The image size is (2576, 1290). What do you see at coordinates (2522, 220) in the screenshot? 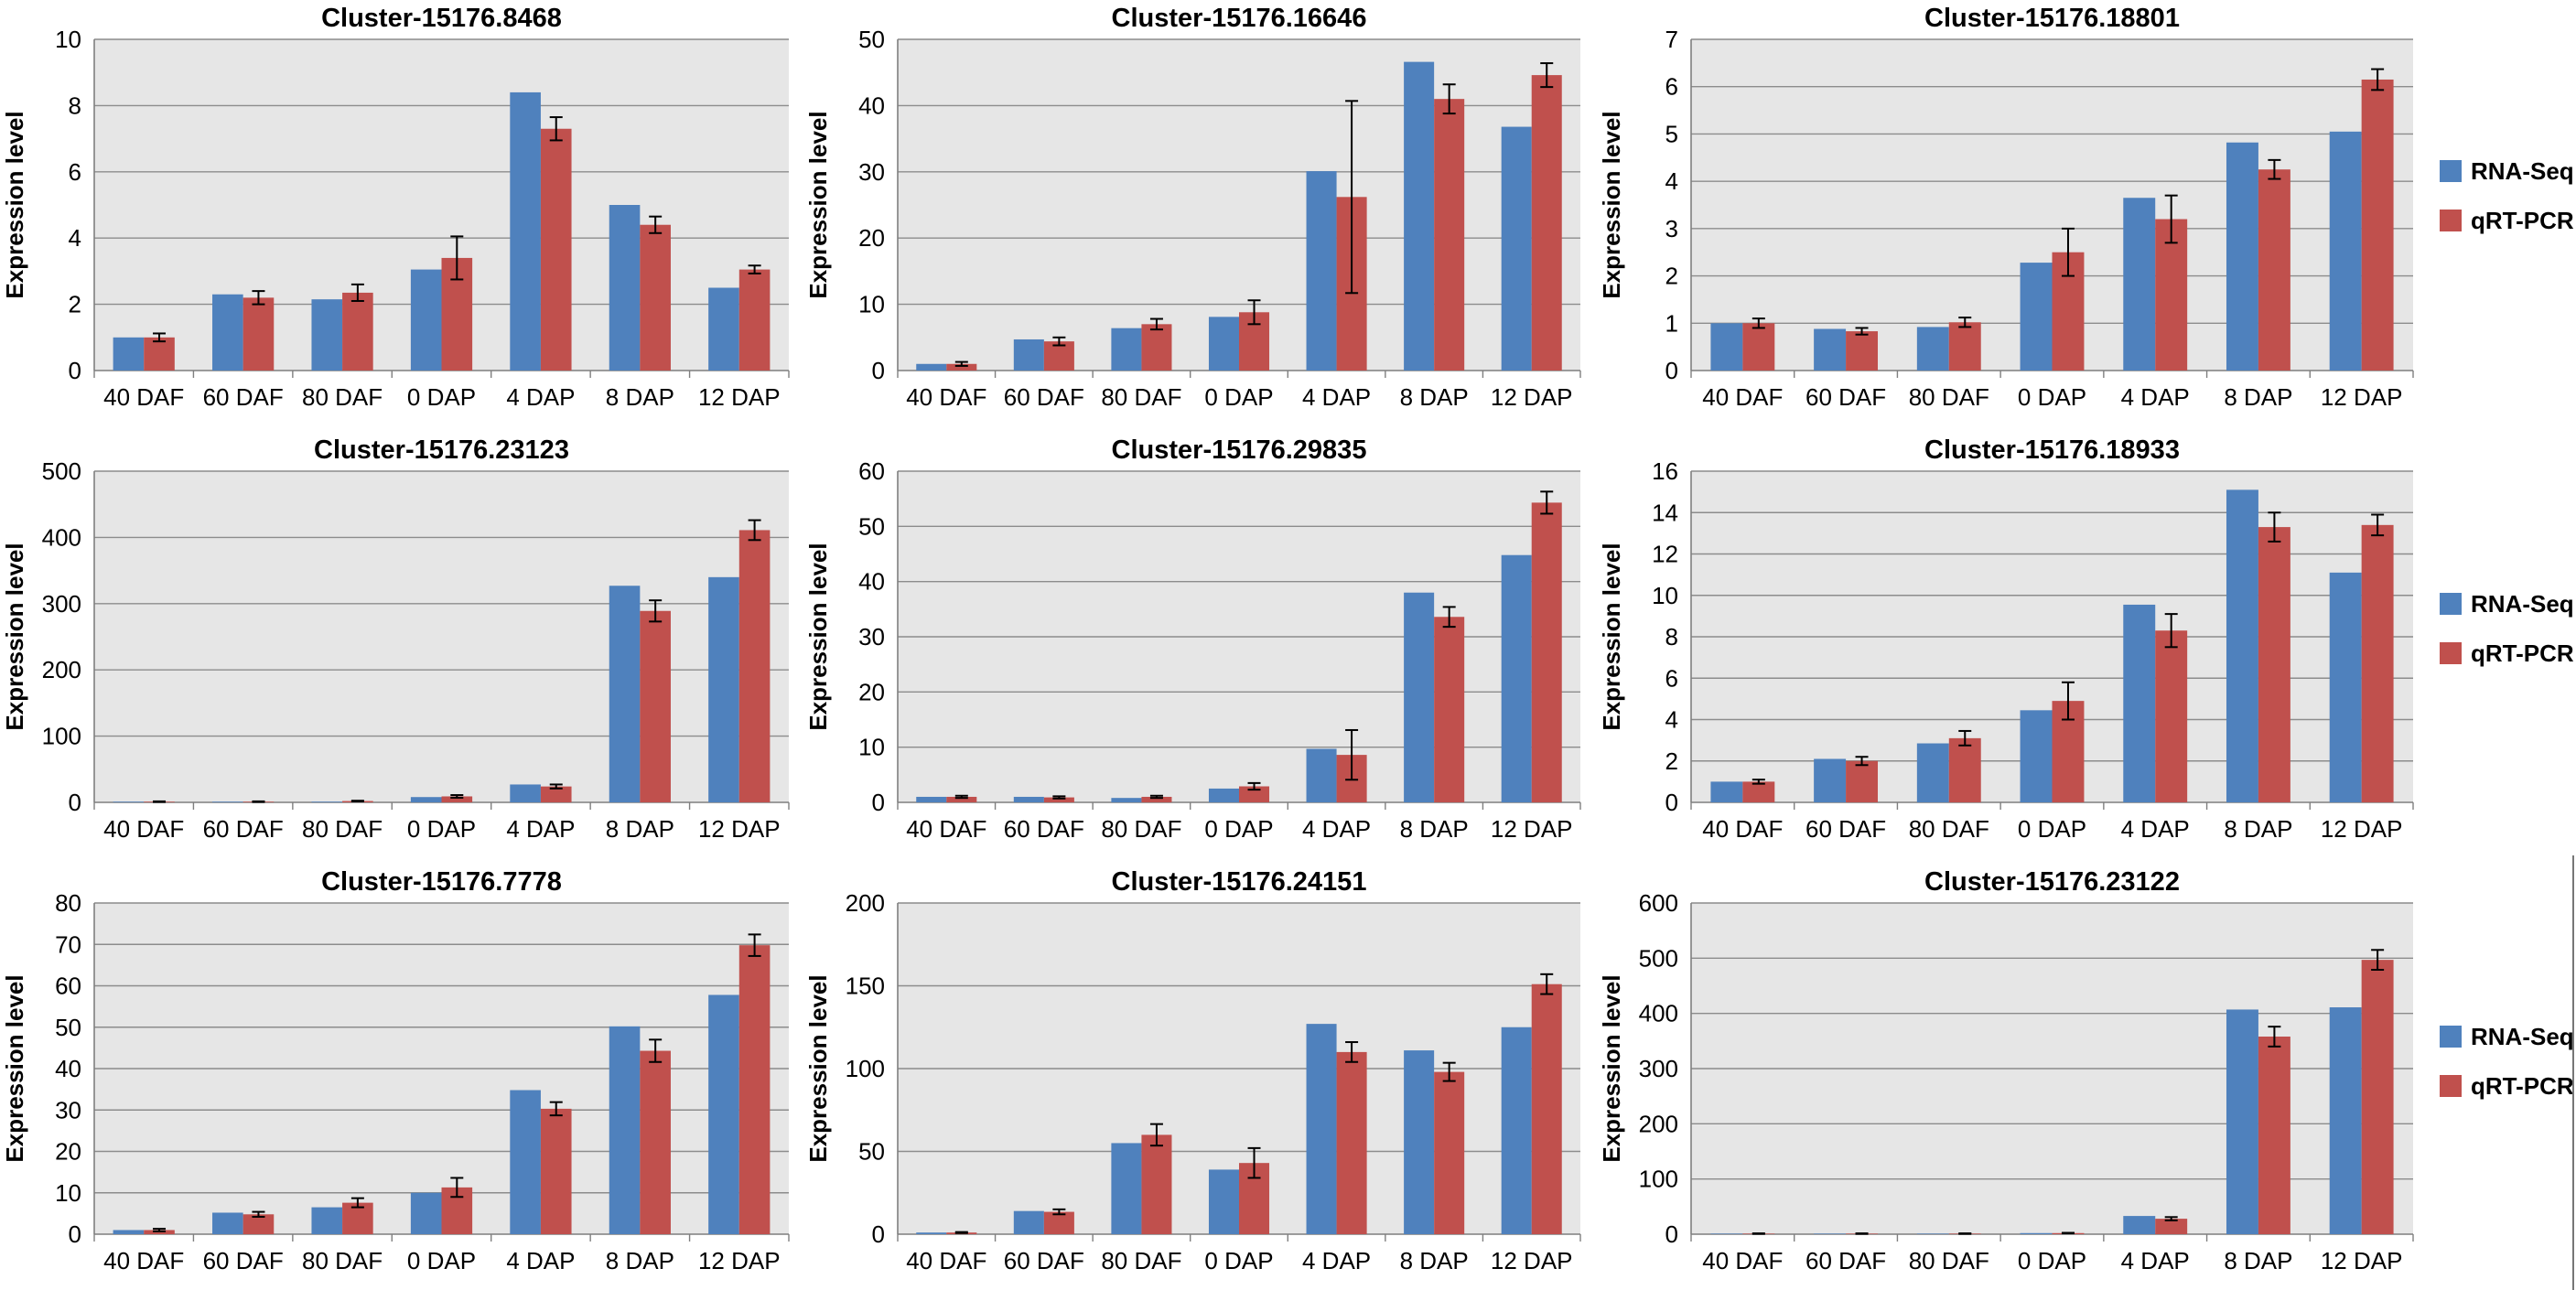
I see `legend-label-qrt-pcr: qRT-PCR` at bounding box center [2522, 220].